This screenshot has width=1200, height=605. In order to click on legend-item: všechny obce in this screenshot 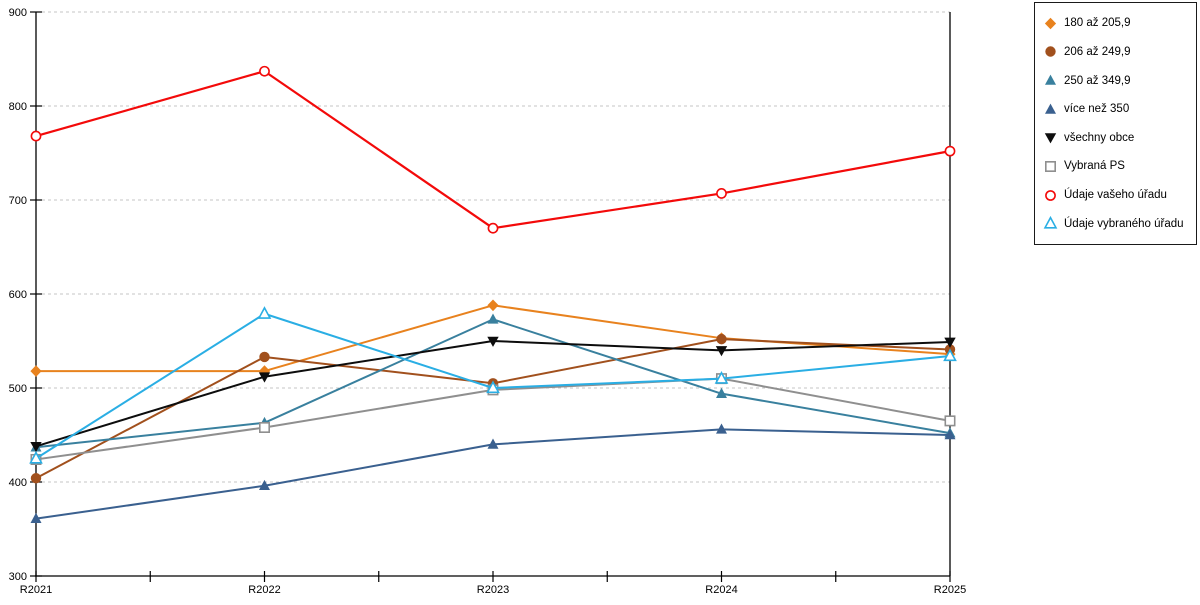, I will do `click(1117, 138)`.